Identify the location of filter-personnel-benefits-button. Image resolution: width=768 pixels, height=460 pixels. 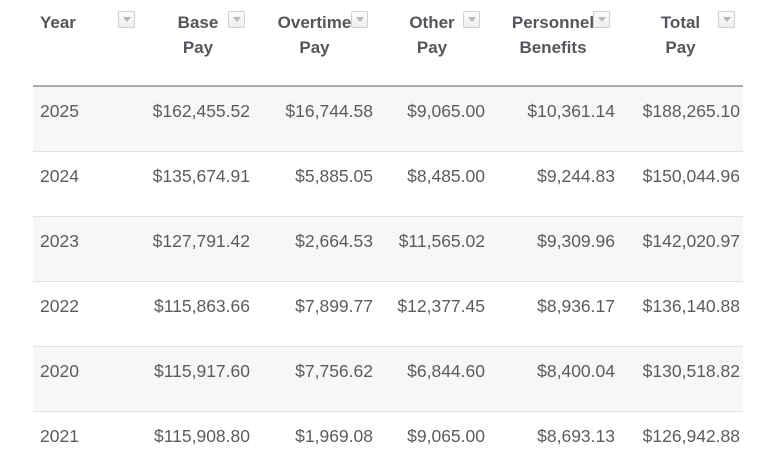
(601, 19).